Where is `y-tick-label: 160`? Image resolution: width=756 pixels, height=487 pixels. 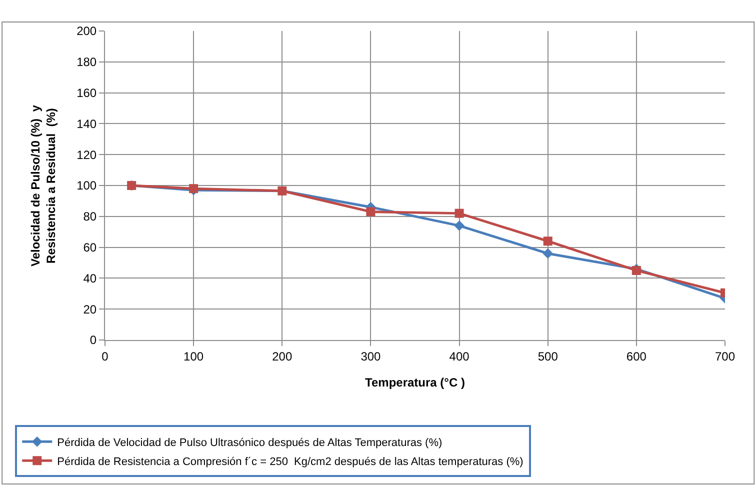
y-tick-label: 160 is located at coordinates (86, 93).